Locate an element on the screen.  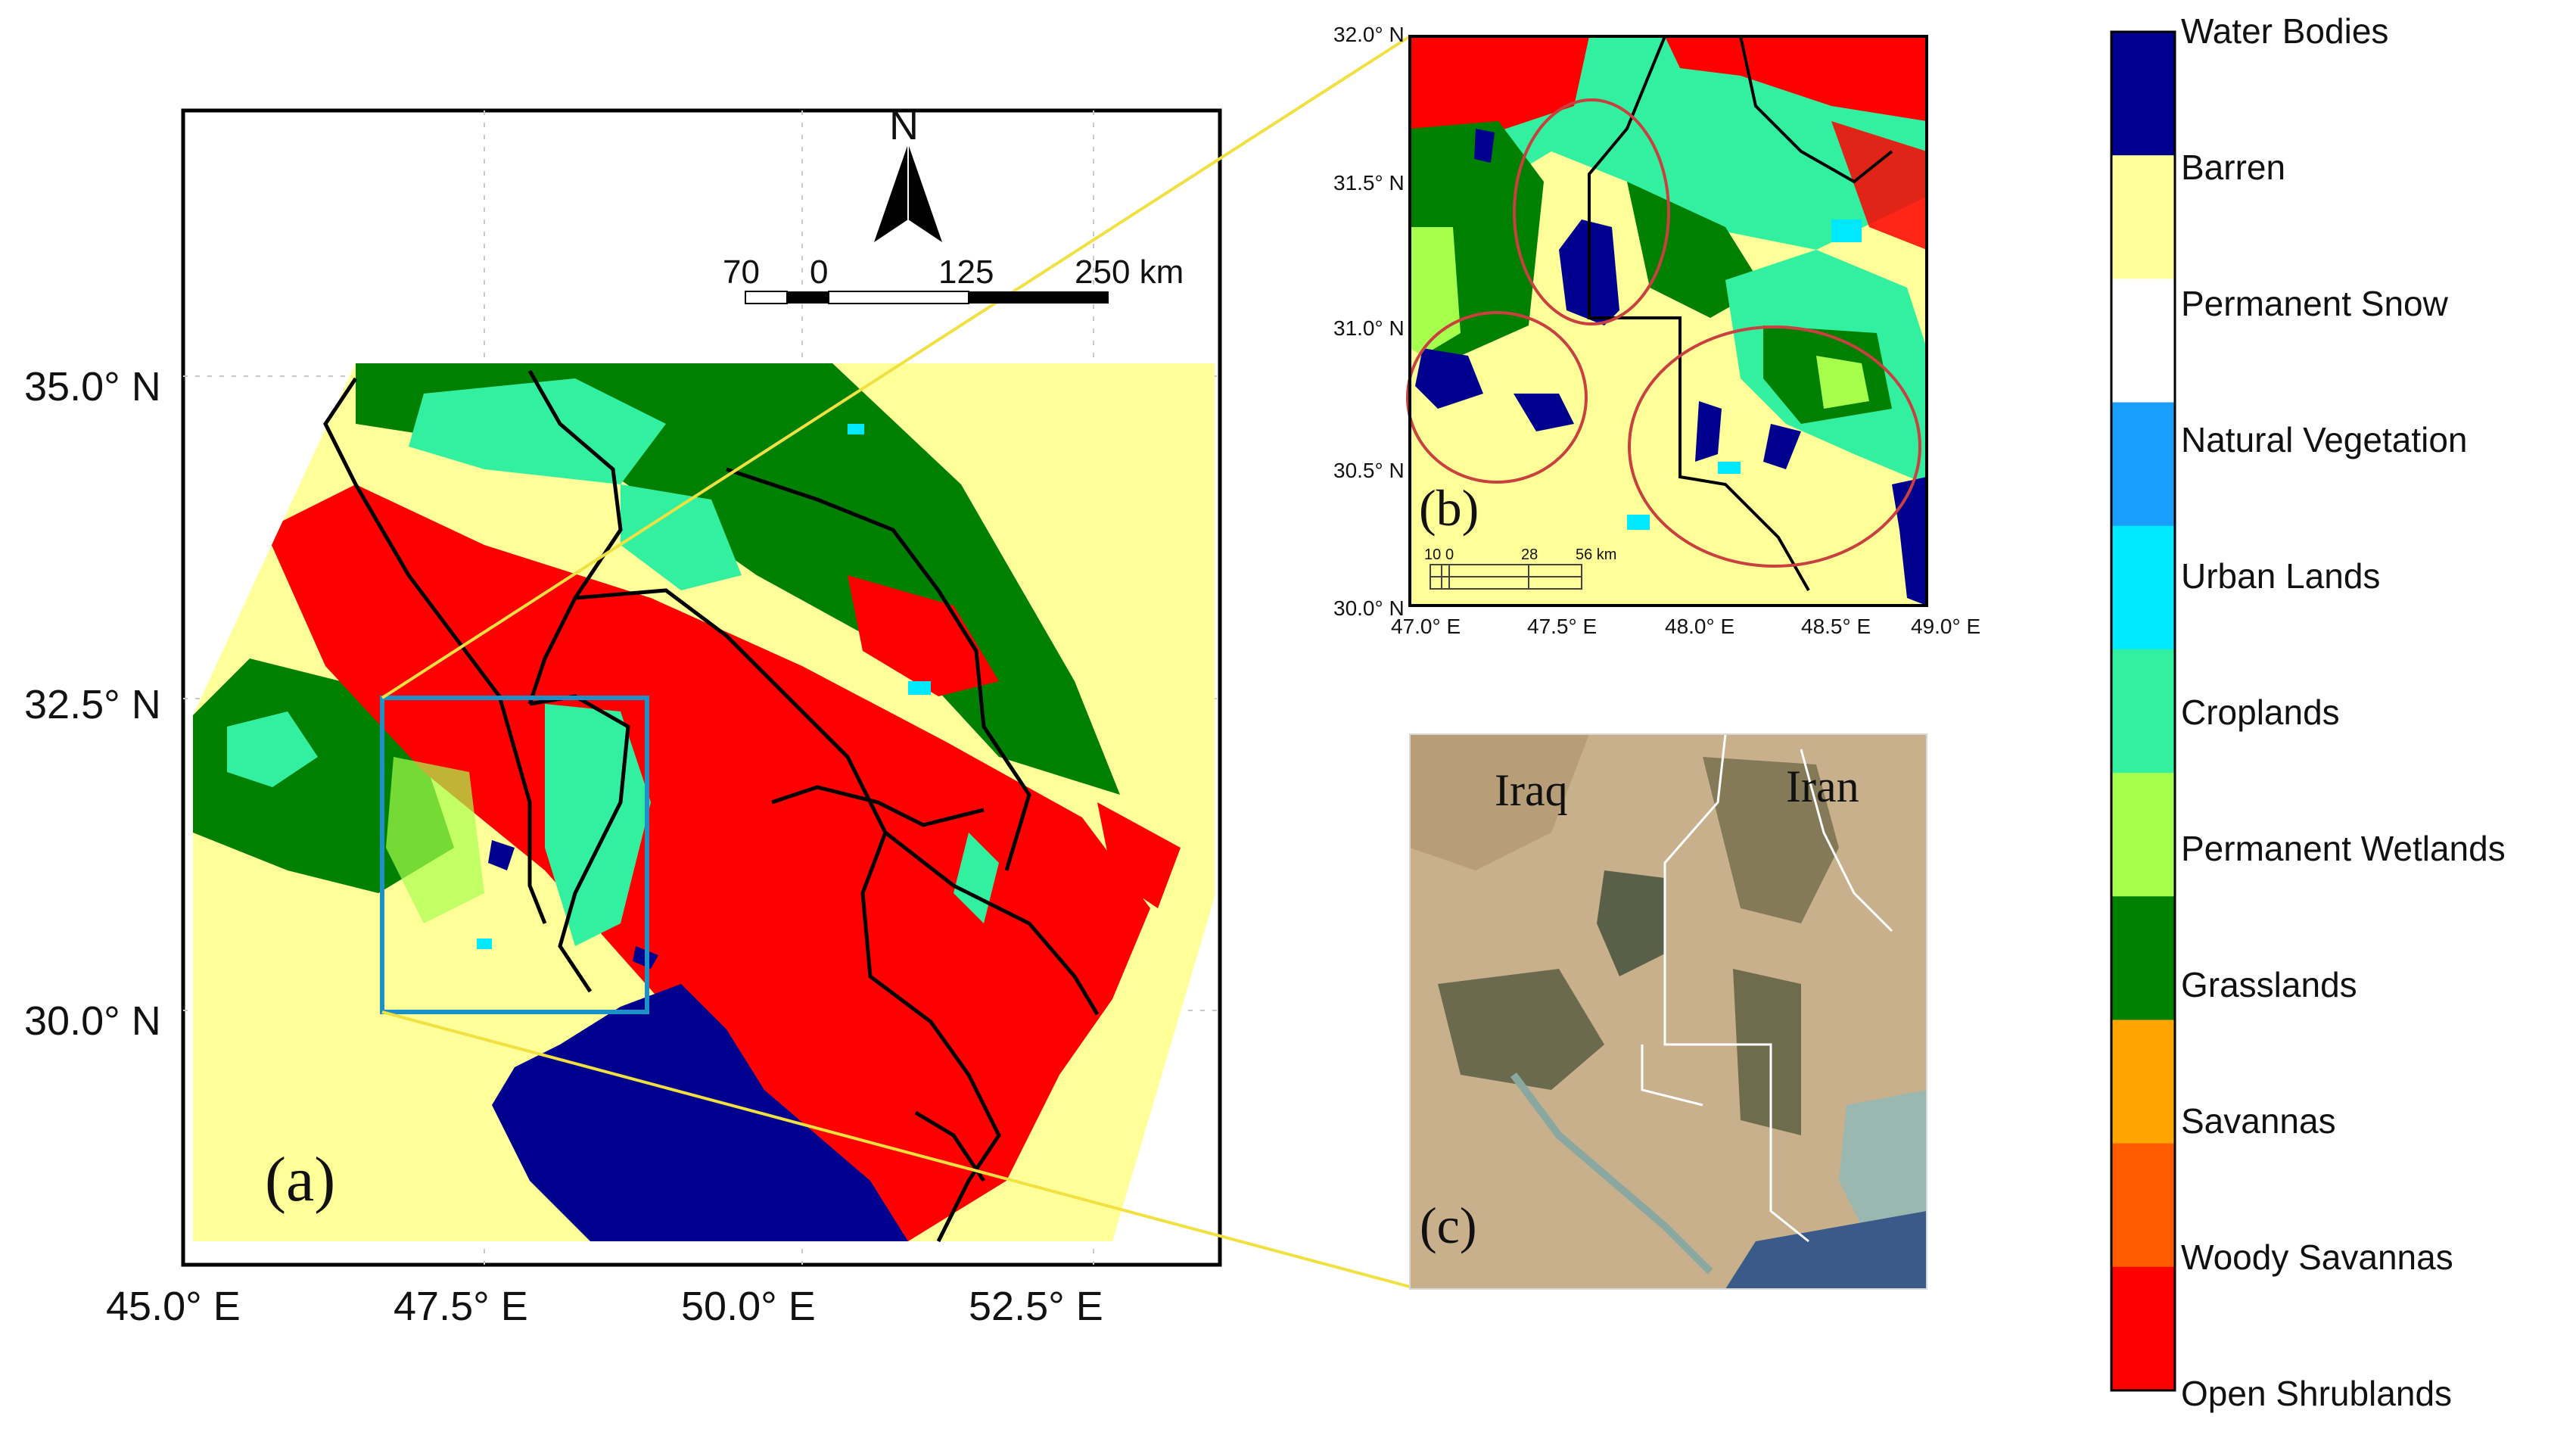
legend-label: Croplands is located at coordinates (2260, 712).